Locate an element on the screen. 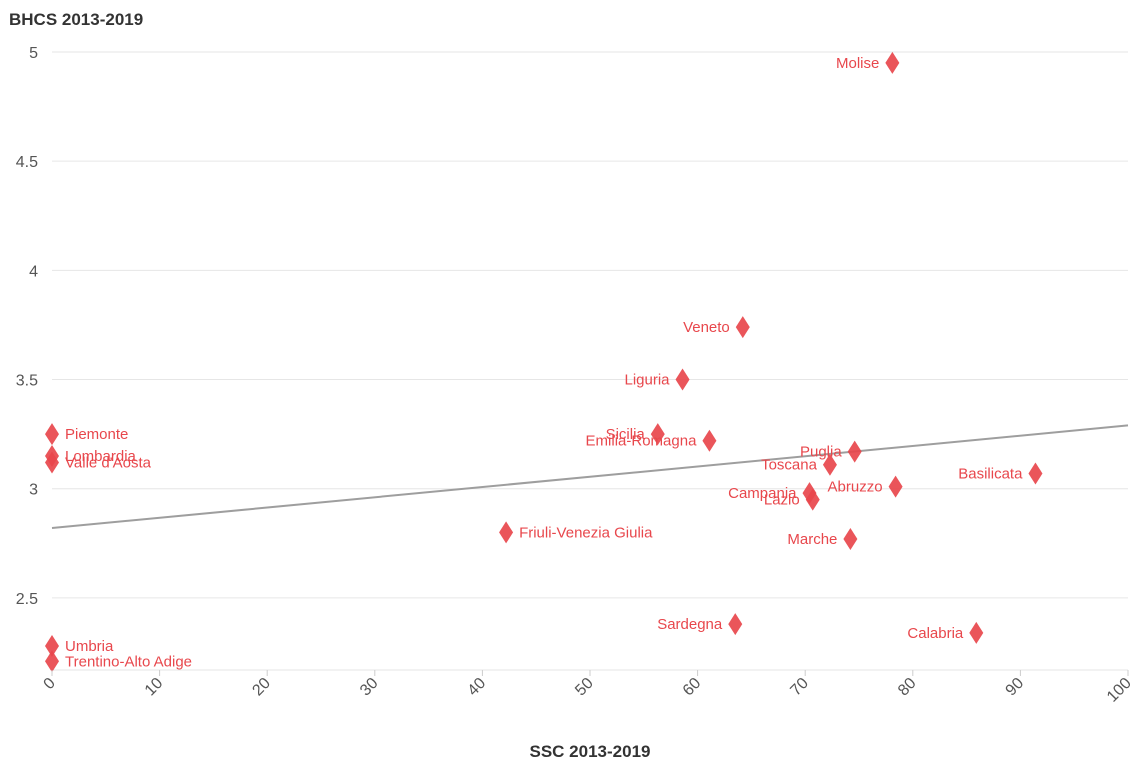 The image size is (1139, 762). data-label: Sardegna is located at coordinates (690, 624).